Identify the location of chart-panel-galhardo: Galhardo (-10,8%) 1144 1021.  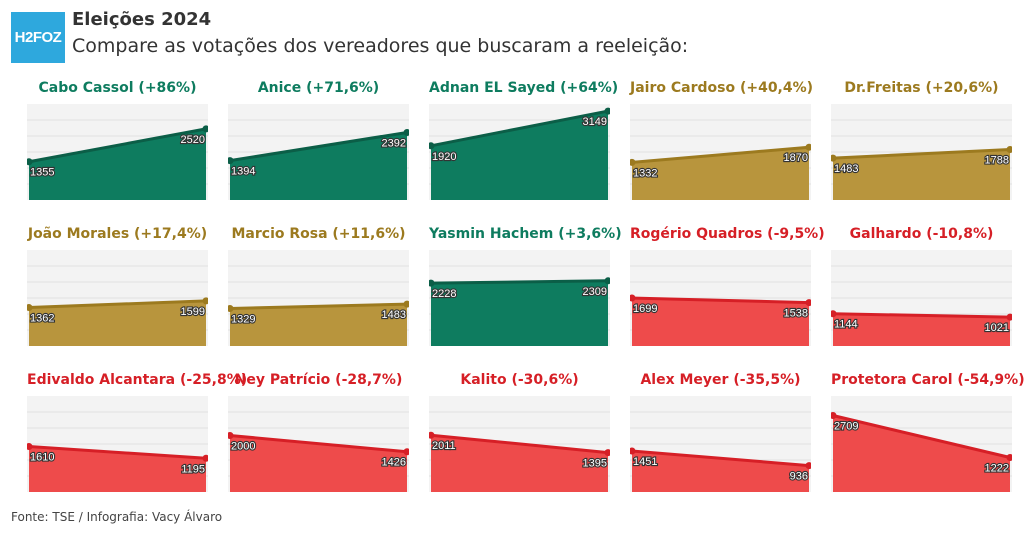
(921, 290).